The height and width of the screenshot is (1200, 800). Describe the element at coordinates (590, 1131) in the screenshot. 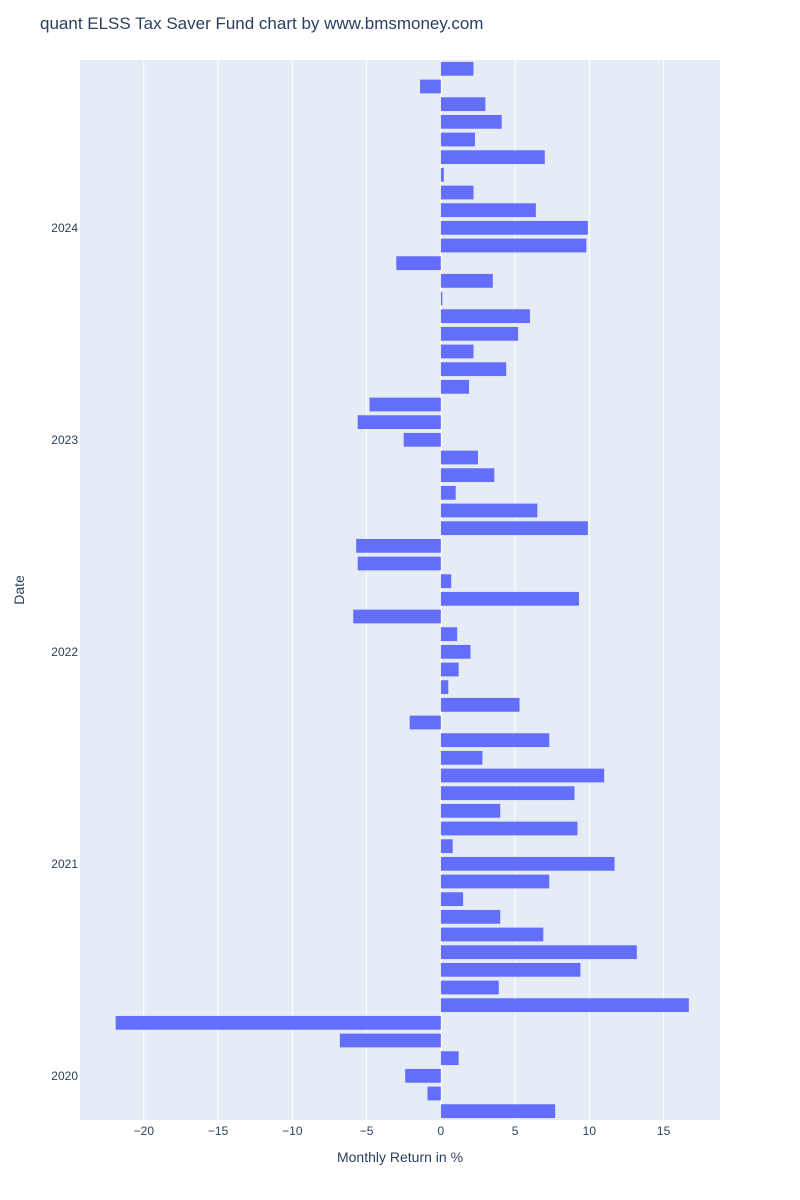

I see `x-tick-label: 10` at that location.